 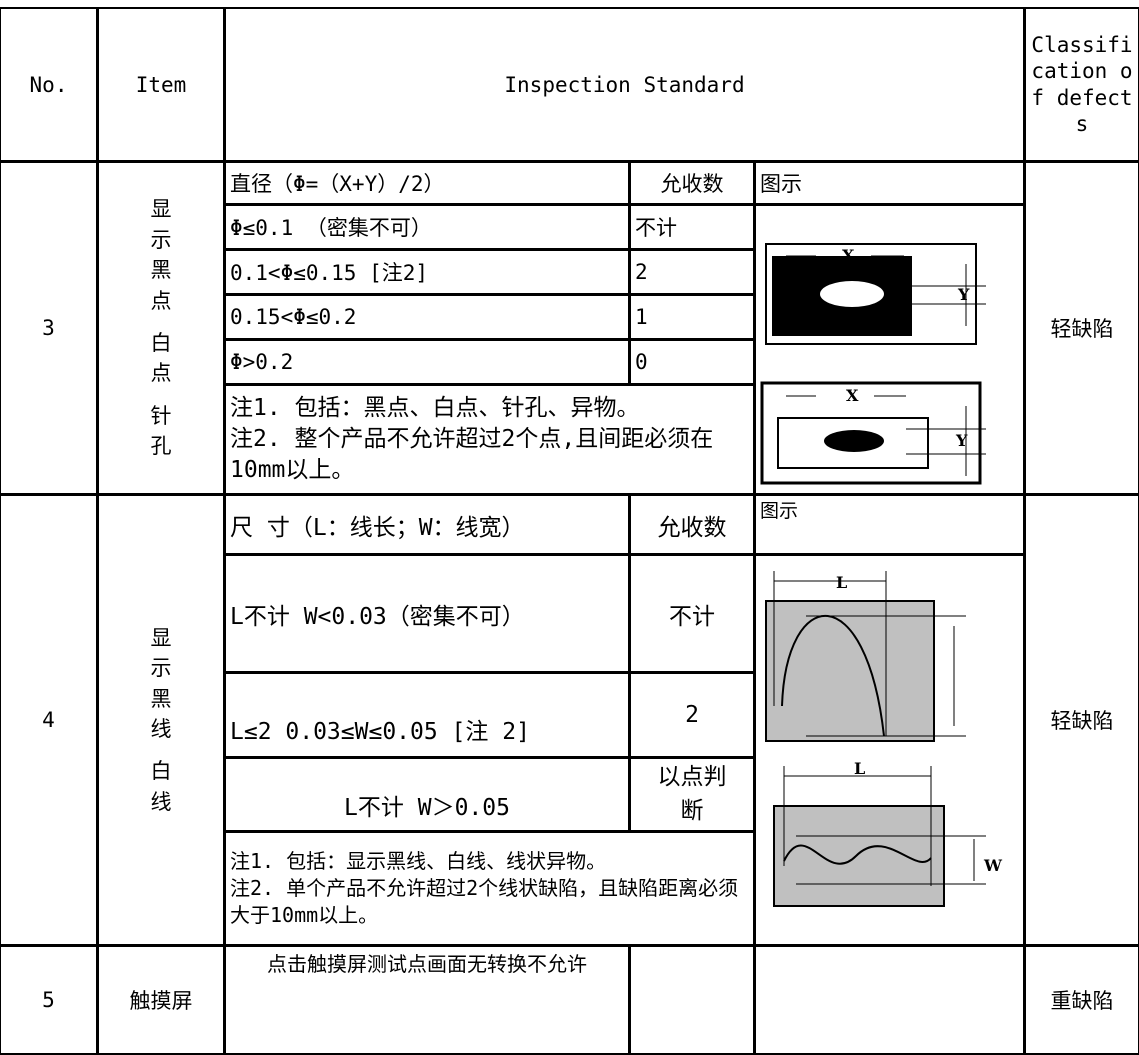 What do you see at coordinates (692, 794) in the screenshot?
I see `allowed-count: 以点判断` at bounding box center [692, 794].